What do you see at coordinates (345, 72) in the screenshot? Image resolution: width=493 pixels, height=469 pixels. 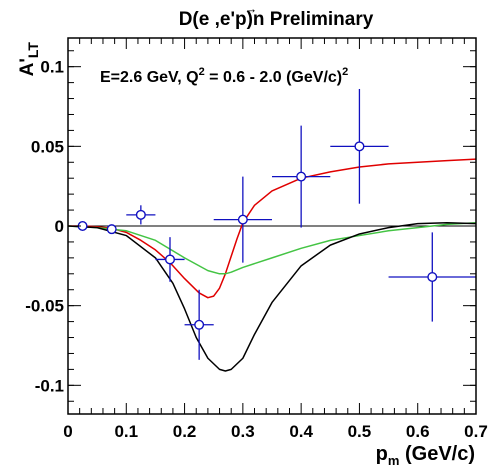 I see `annotation-exp2: 2` at bounding box center [345, 72].